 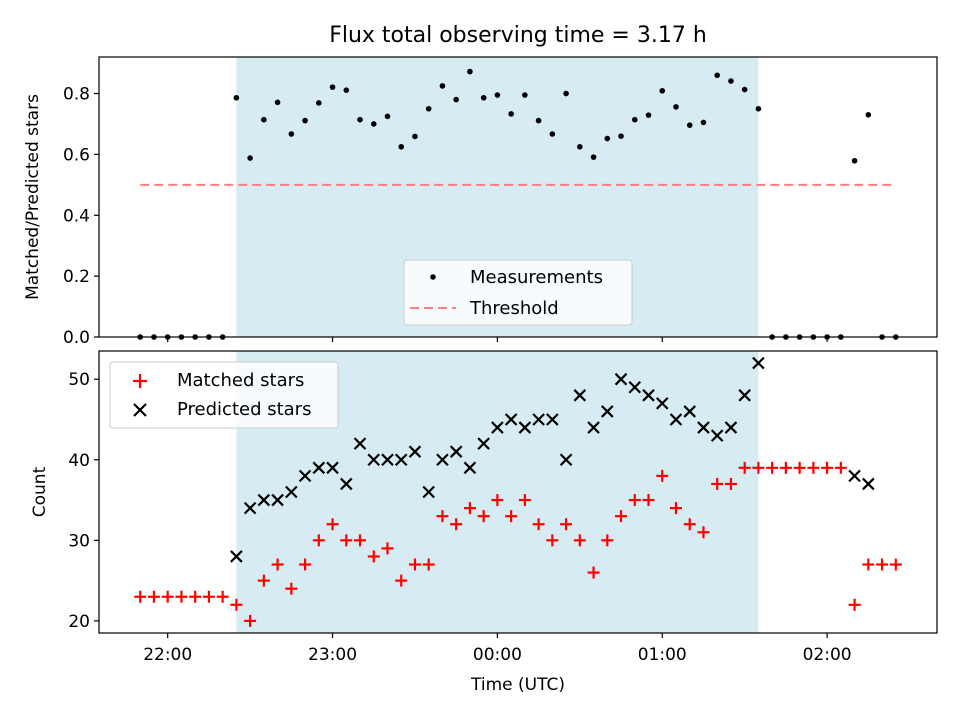 I want to click on top-y-tick-label: 0.0, so click(x=76, y=338).